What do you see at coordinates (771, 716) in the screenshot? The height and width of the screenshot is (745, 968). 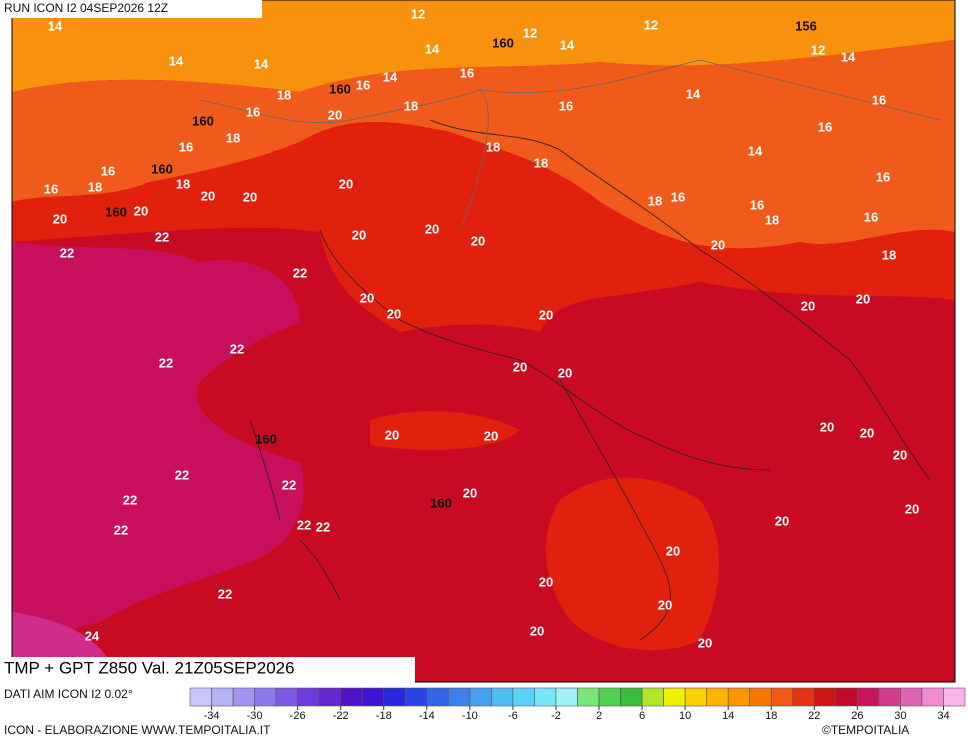 I see `colorbar-tick-label: 18` at bounding box center [771, 716].